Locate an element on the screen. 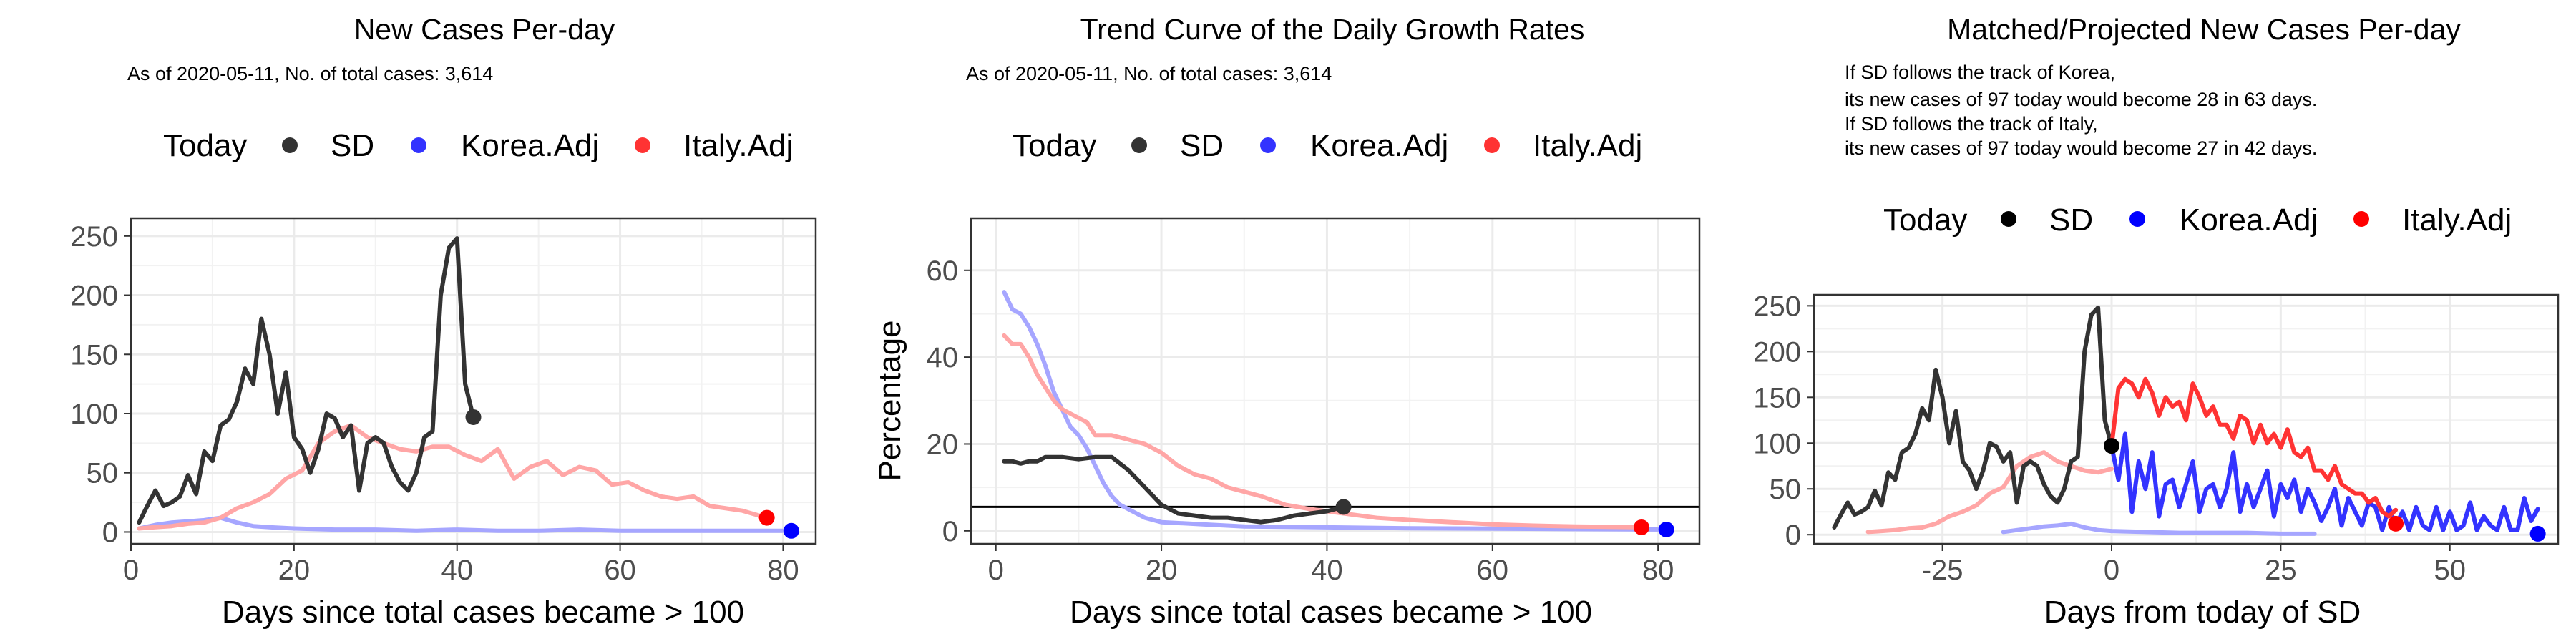  panel-1-x-axis-label: Days since total cases became > 100 is located at coordinates (483, 612).